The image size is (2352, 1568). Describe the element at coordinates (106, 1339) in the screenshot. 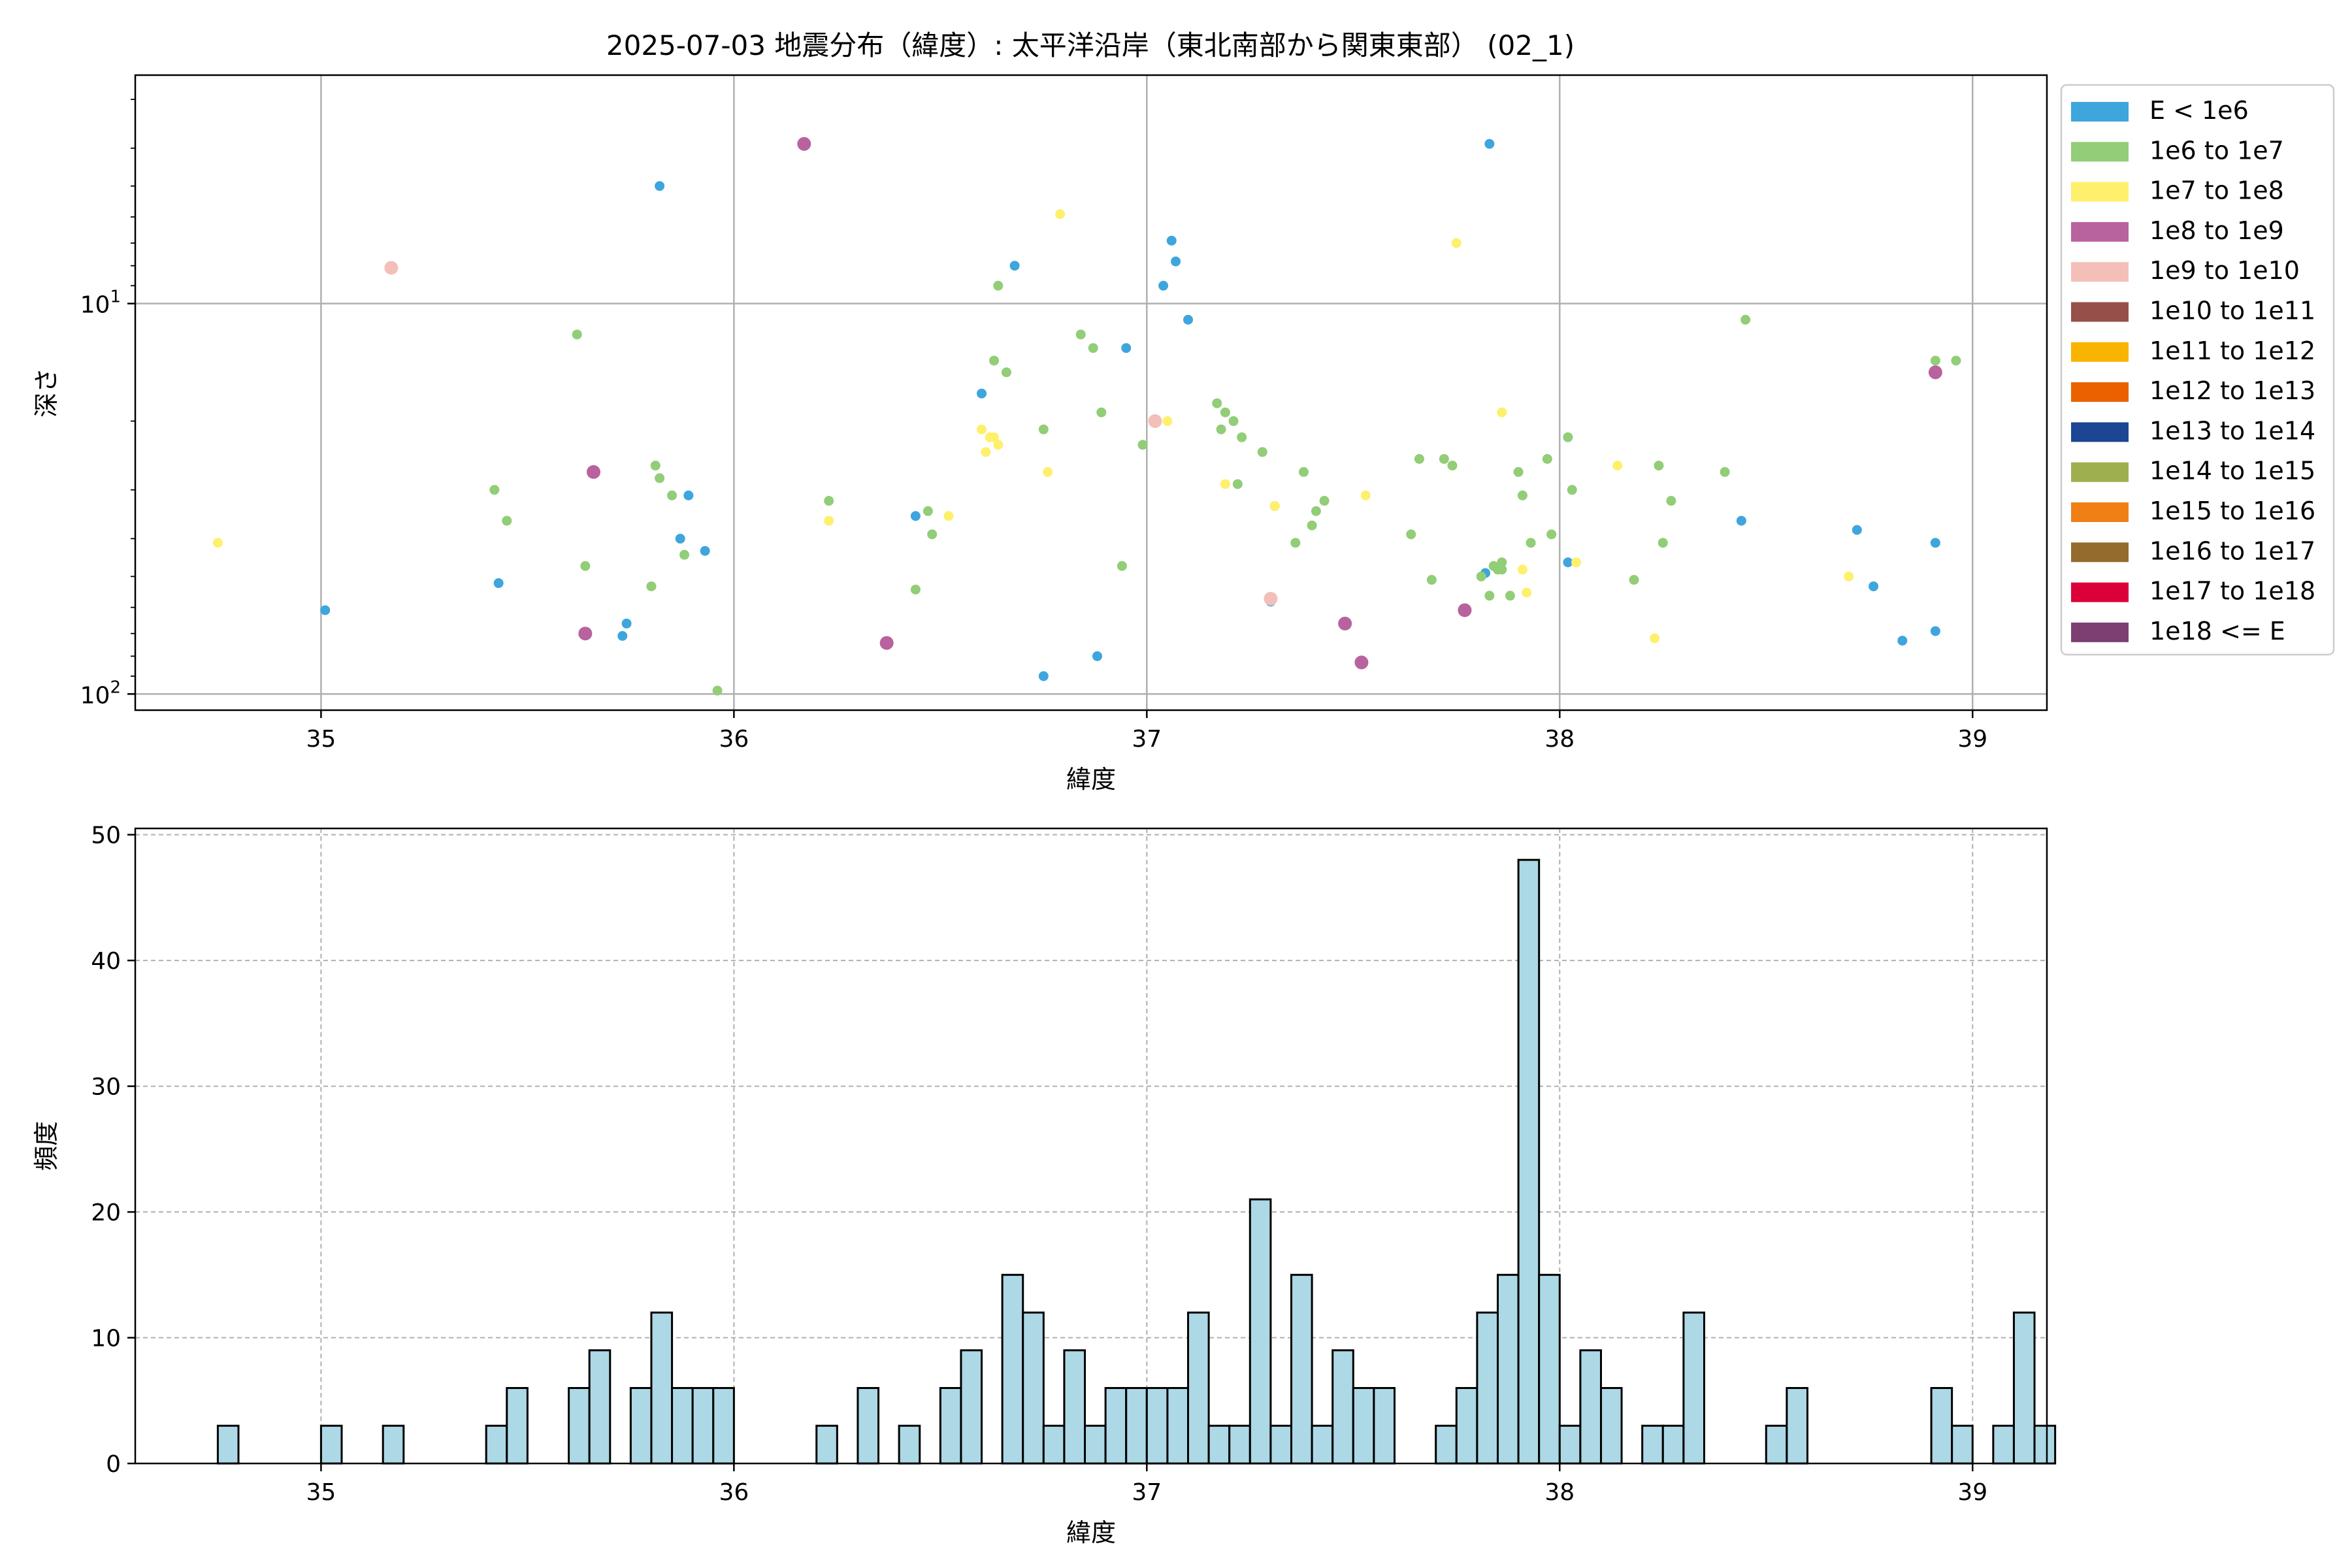

I see `histogram-y-tick-label: 10` at that location.